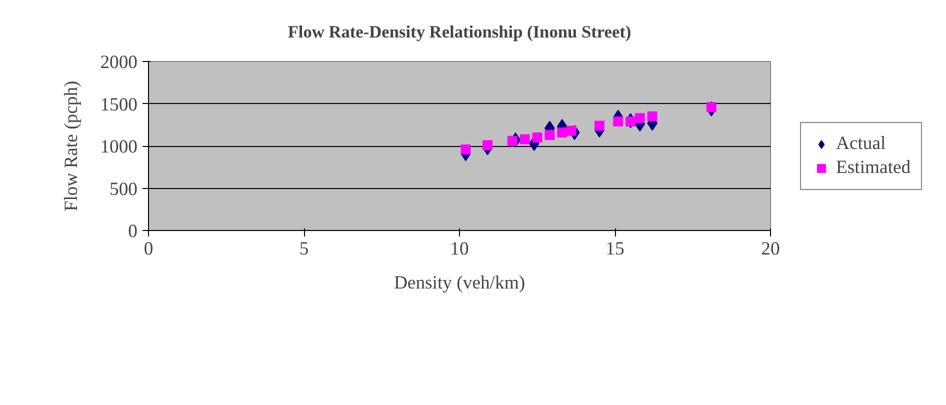  Describe the element at coordinates (615, 249) in the screenshot. I see `x-tick-label: 15` at that location.